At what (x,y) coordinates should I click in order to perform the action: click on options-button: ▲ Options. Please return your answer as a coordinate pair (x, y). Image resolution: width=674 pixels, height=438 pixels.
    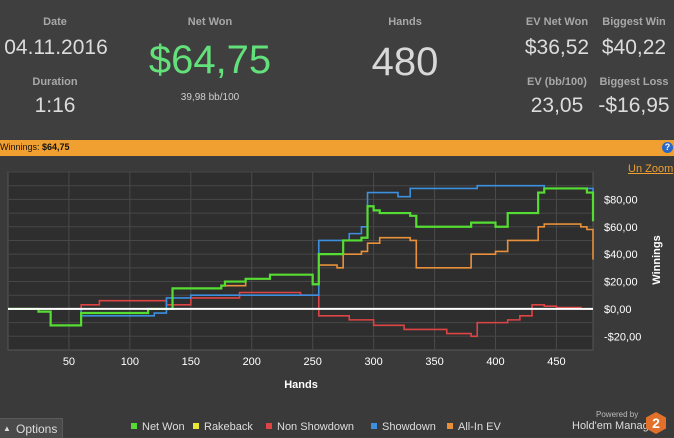
    Looking at the image, I should click on (31, 428).